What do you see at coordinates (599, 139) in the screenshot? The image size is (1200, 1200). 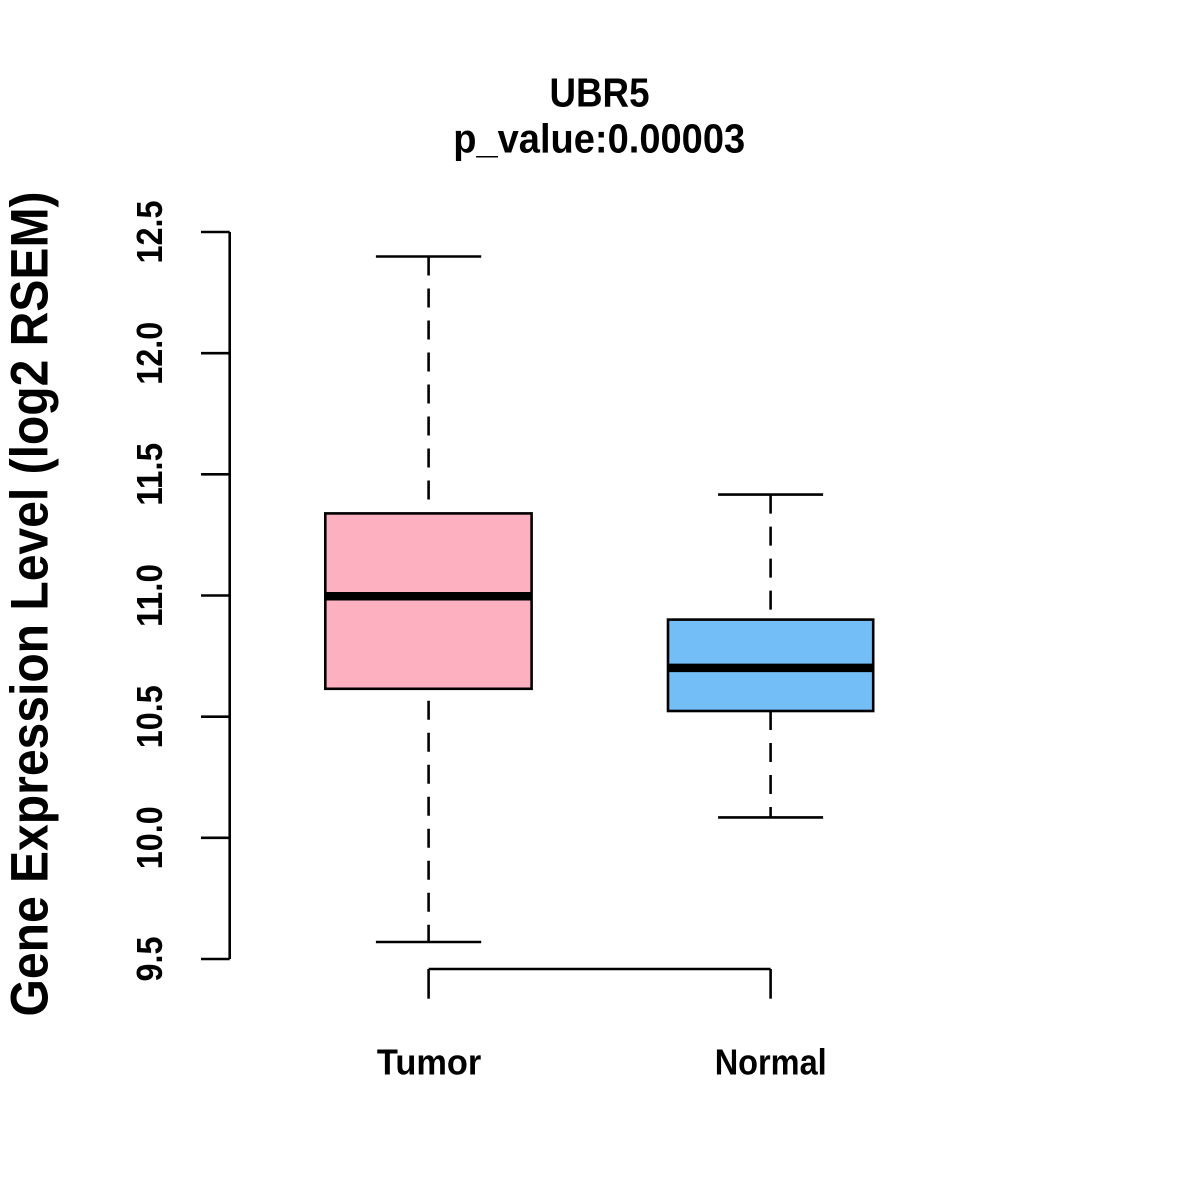 I see `svg-text: p_value:0.00003` at bounding box center [599, 139].